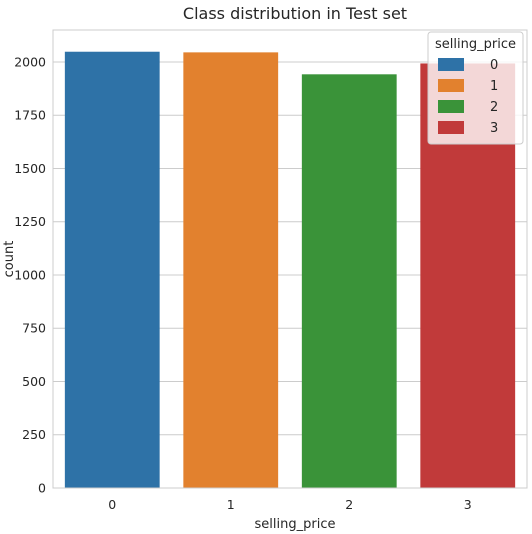  What do you see at coordinates (30, 221) in the screenshot?
I see `y-tick-label: 1250` at bounding box center [30, 221].